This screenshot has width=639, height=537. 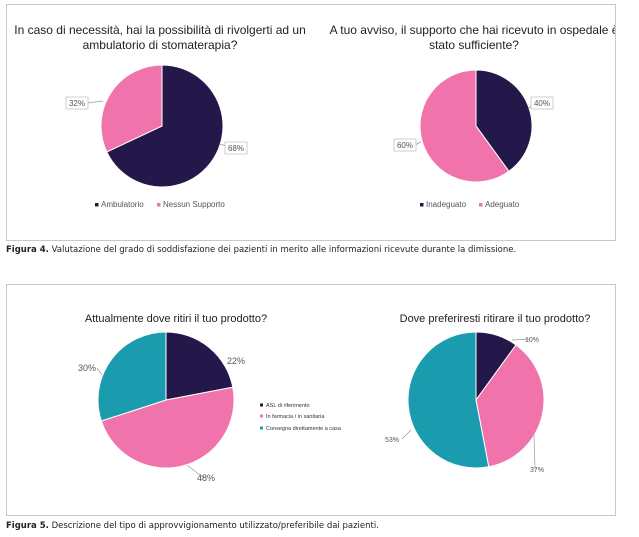 What do you see at coordinates (122, 204) in the screenshot?
I see `chart-1-legend-label-1: Ambulatorio` at bounding box center [122, 204].